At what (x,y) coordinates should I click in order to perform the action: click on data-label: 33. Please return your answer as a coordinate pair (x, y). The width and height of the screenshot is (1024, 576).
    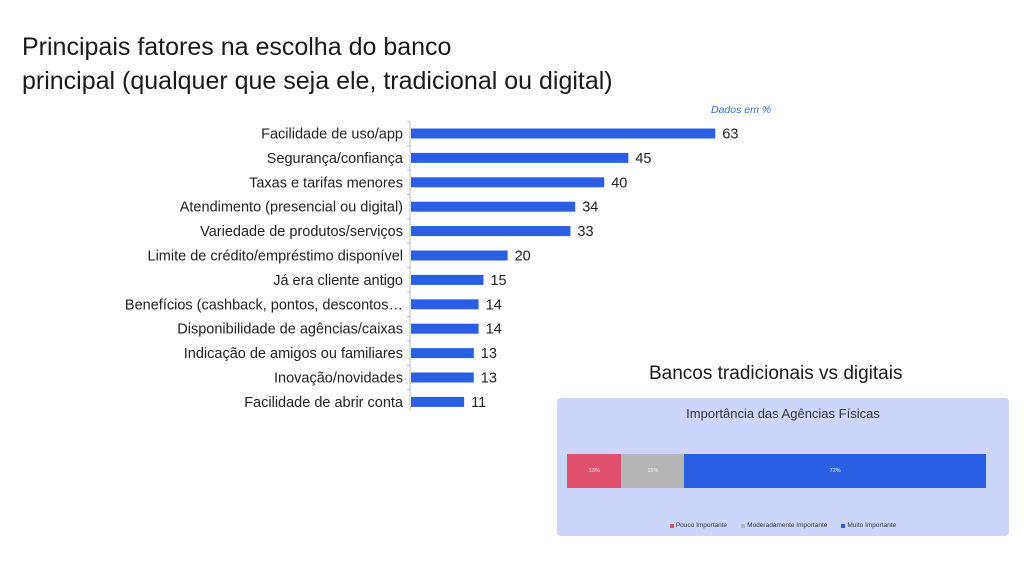
    Looking at the image, I should click on (585, 232).